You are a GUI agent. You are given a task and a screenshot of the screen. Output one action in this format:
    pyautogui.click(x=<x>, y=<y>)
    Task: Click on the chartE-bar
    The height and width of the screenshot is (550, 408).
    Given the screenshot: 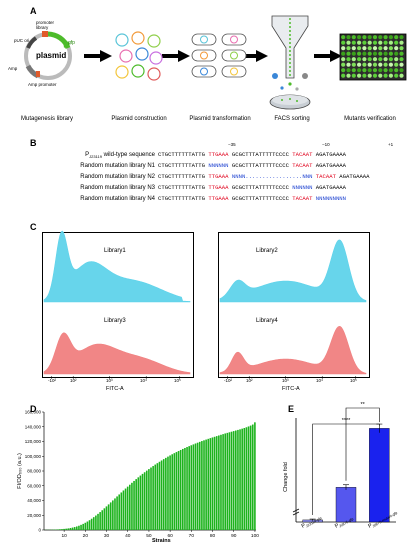 What is the action you would take?
    pyautogui.click(x=346, y=505)
    